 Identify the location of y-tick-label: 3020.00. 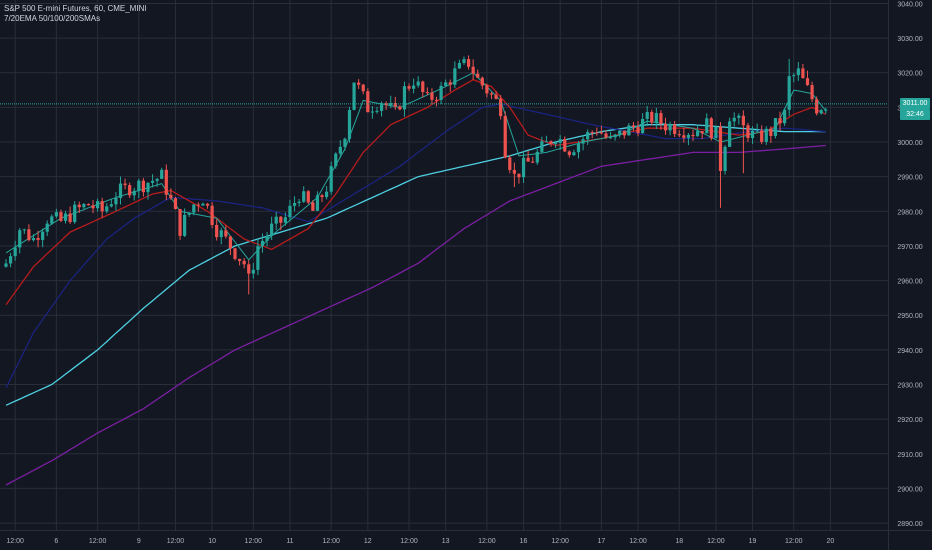
(909, 74).